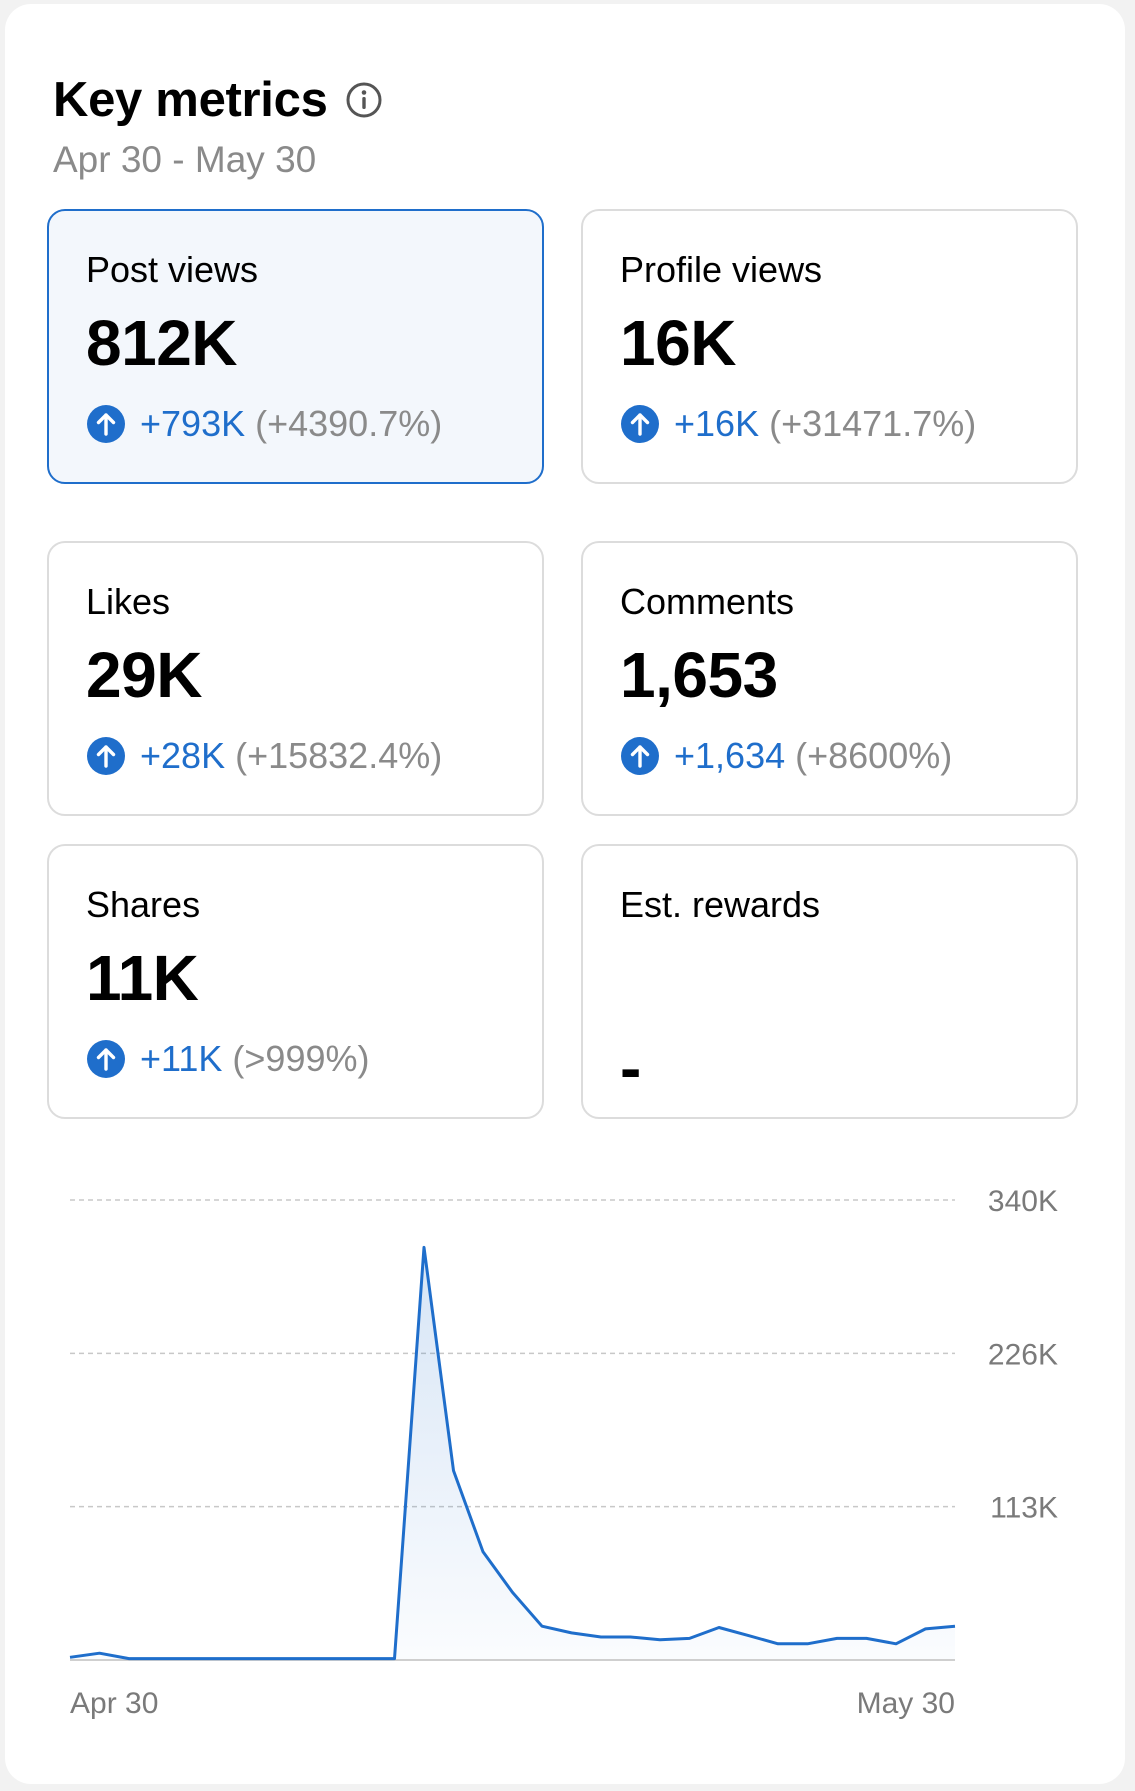 Image resolution: width=1135 pixels, height=1791 pixels. What do you see at coordinates (183, 755) in the screenshot?
I see `metric-delta: +28K` at bounding box center [183, 755].